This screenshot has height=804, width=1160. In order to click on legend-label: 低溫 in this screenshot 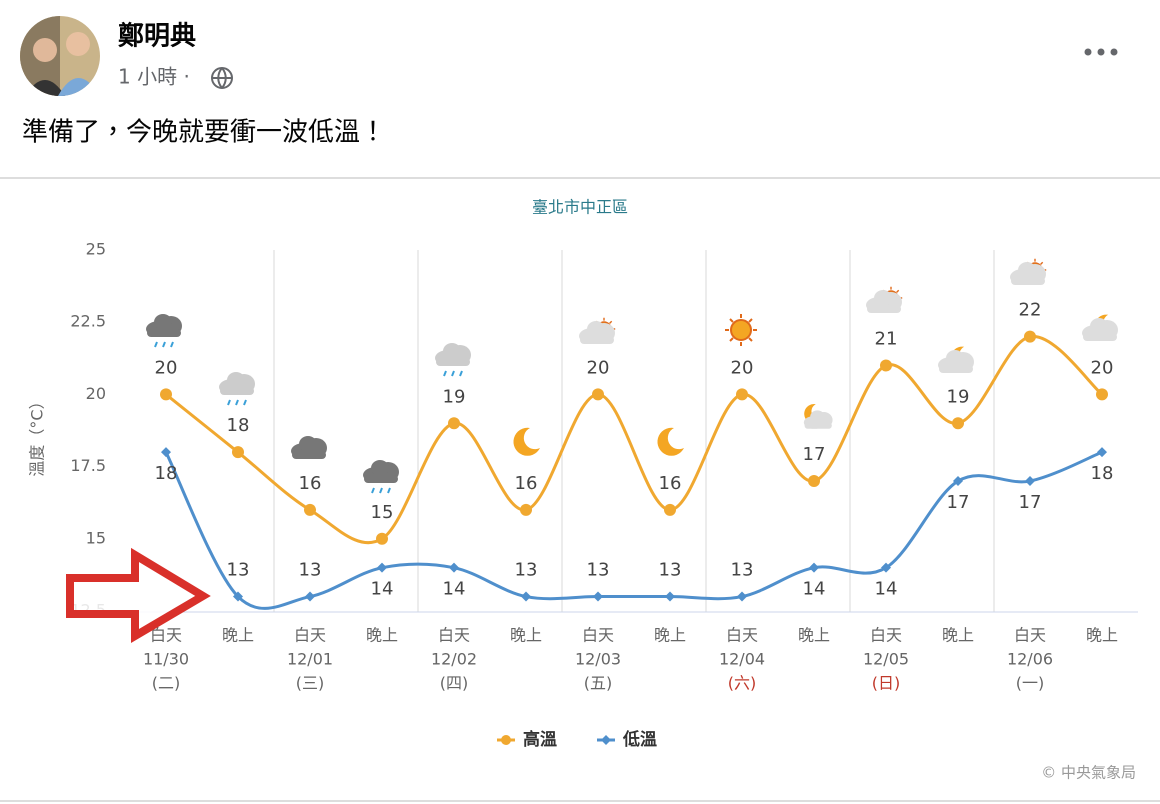, I will do `click(639, 739)`.